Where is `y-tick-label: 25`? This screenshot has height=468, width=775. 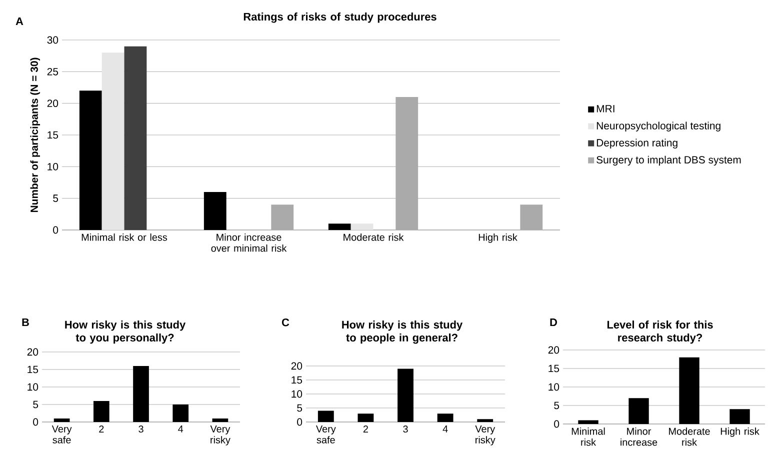
y-tick-label: 25 is located at coordinates (52, 72).